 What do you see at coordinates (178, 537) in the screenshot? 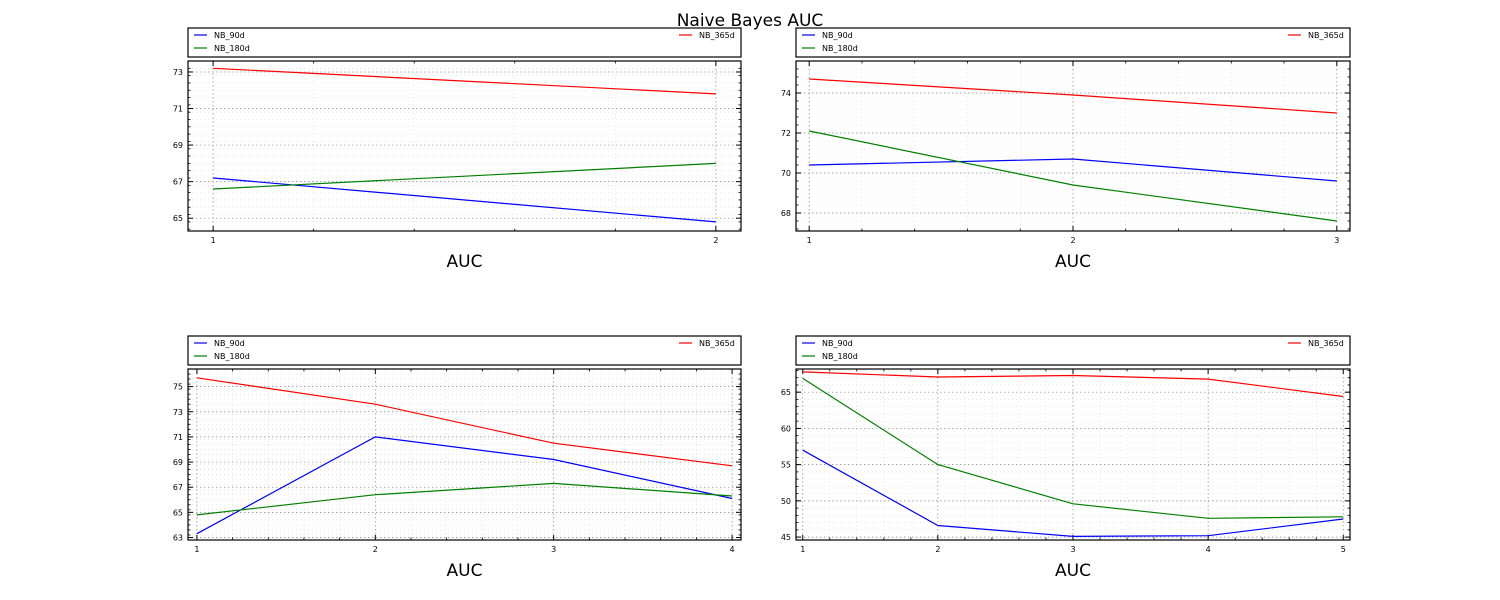
I see `y-tick-label: 63` at bounding box center [178, 537].